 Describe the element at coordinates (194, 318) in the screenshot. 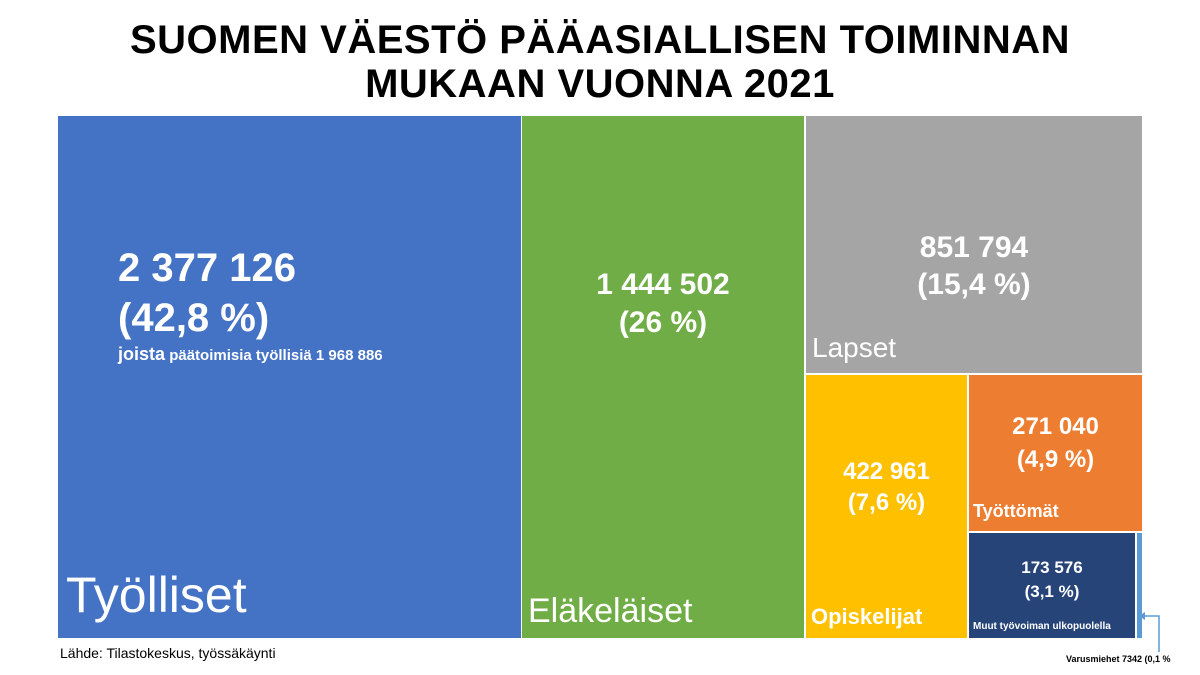

I see `tyolliset-percent: (42,8 %)` at that location.